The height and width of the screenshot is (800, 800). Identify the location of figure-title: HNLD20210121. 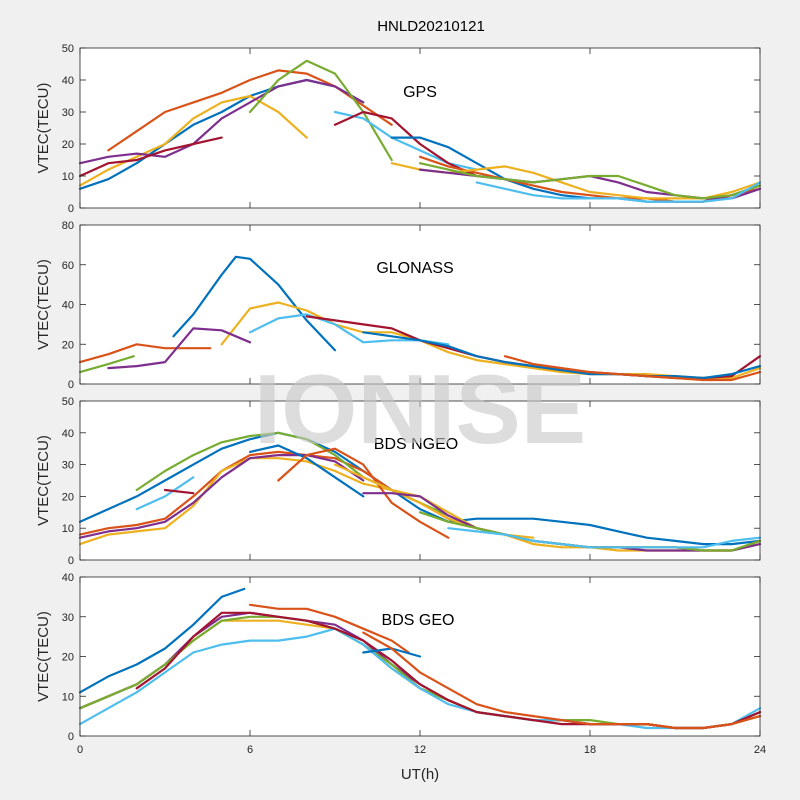
(431, 26).